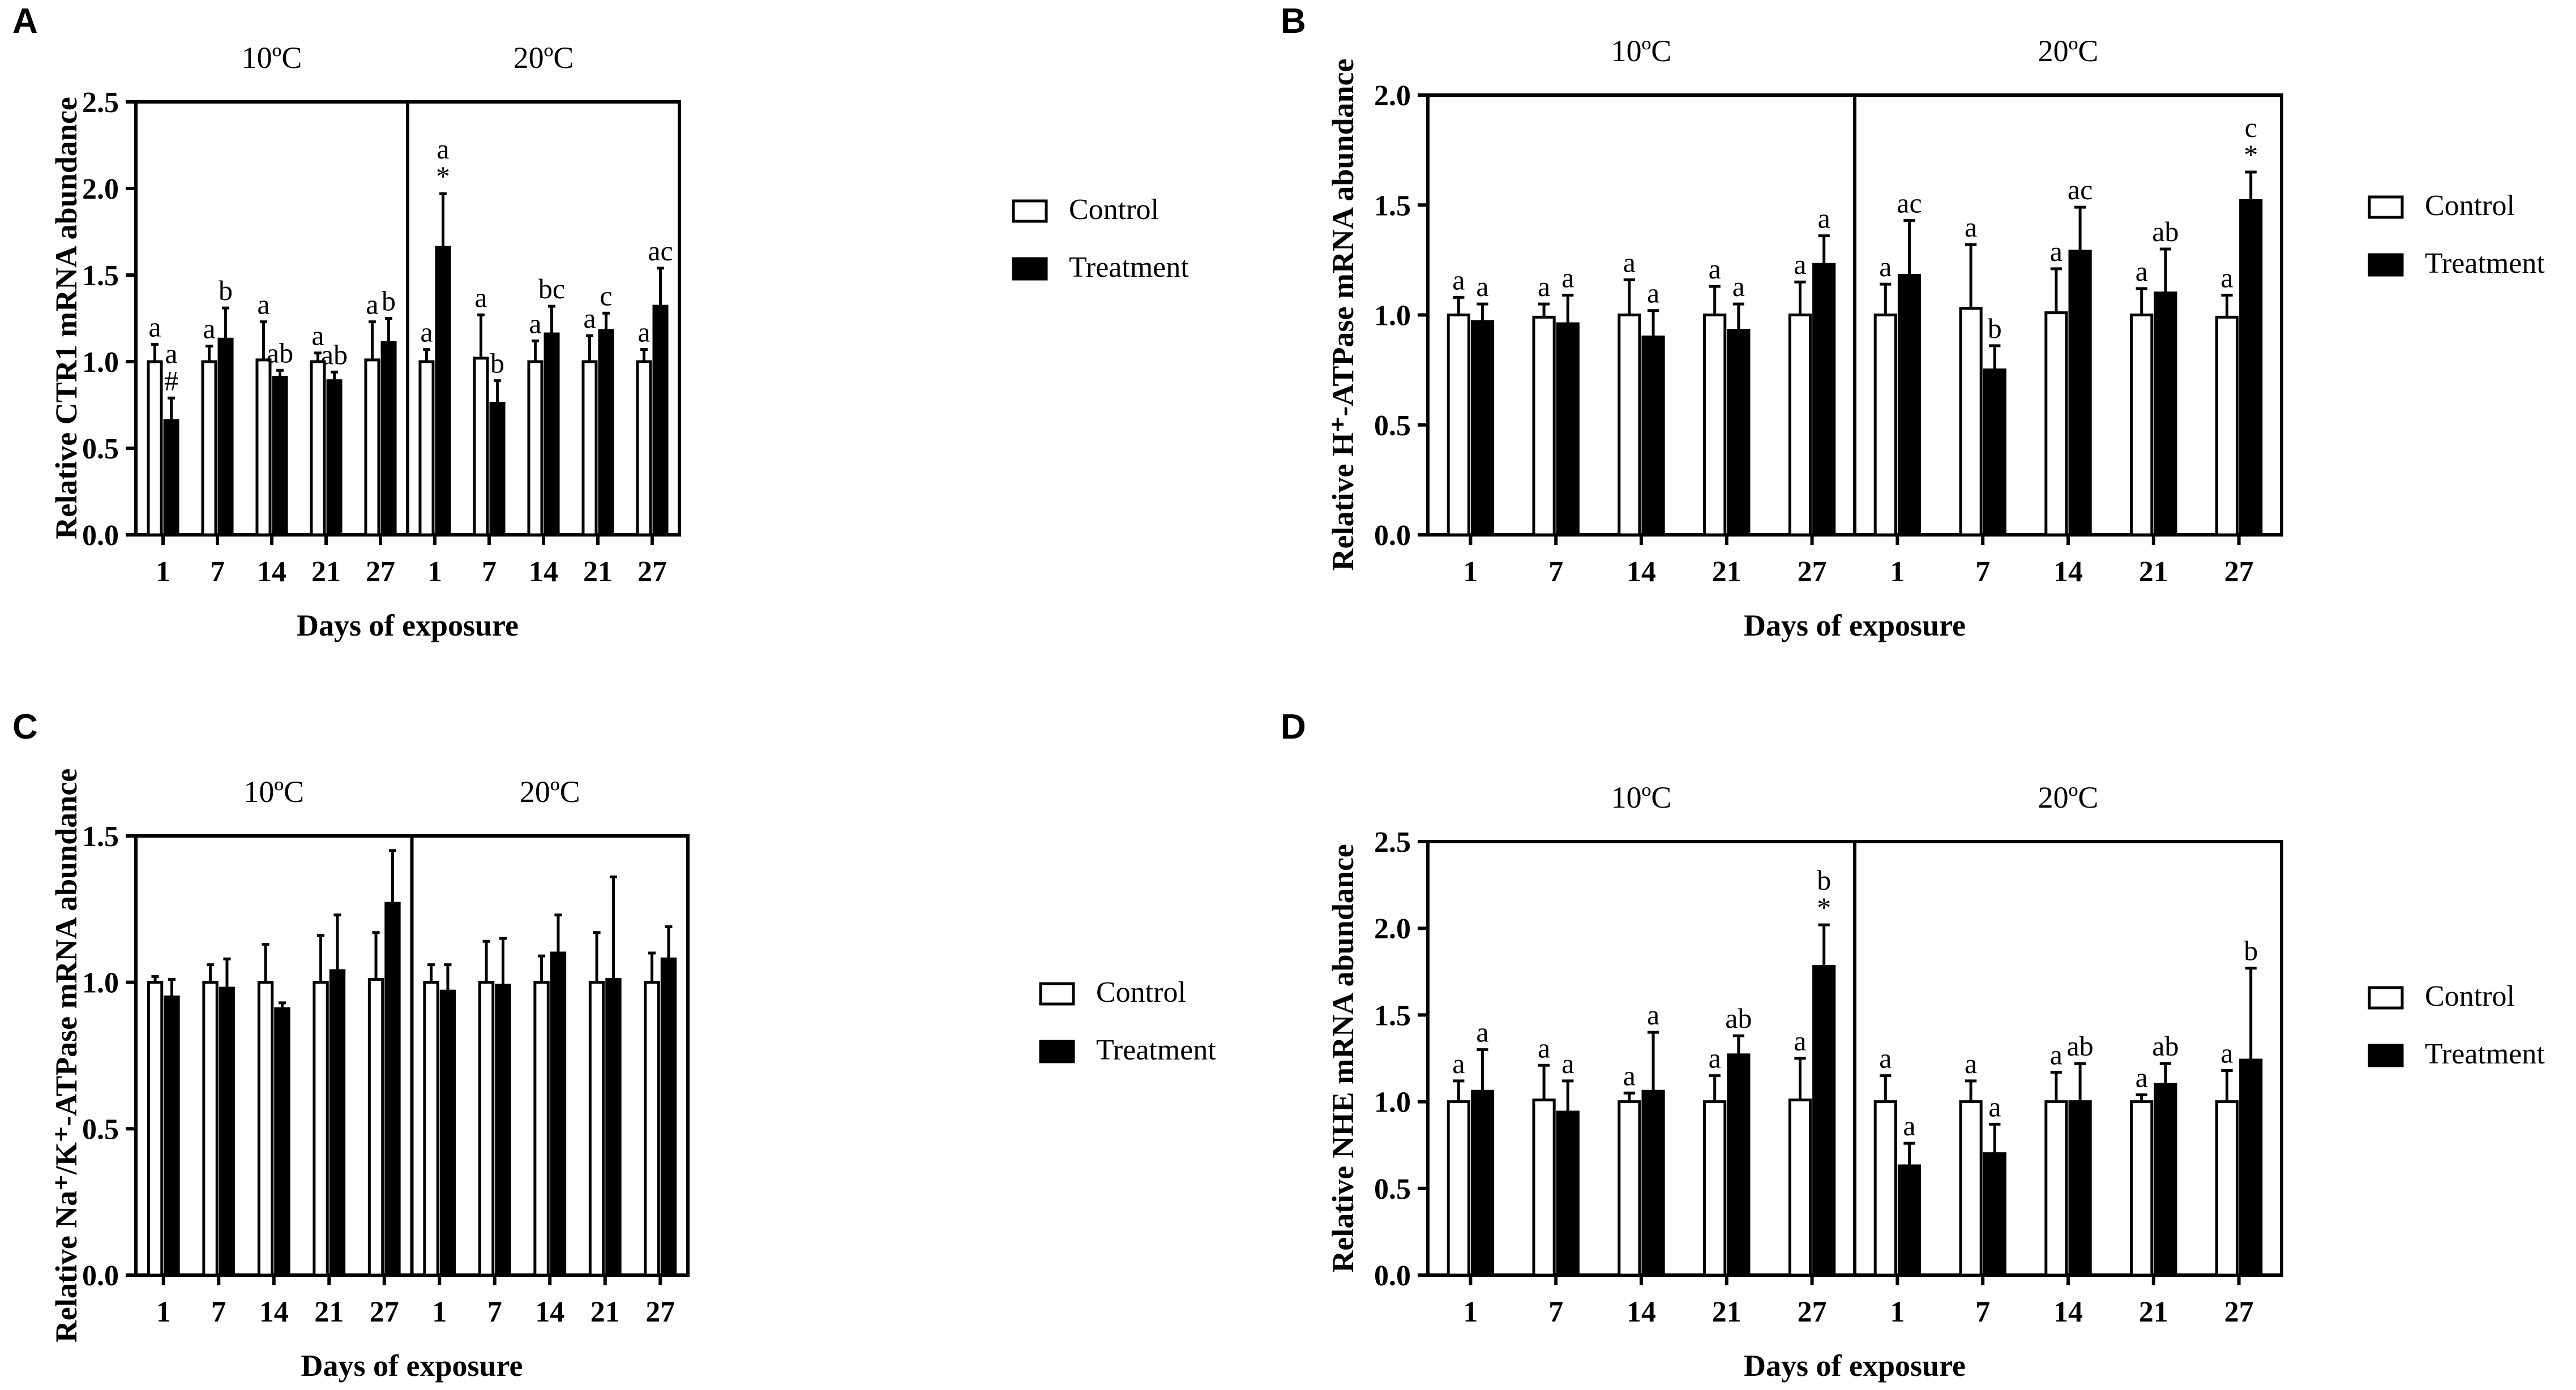 This screenshot has height=1390, width=2576. What do you see at coordinates (1343, 315) in the screenshot?
I see `y-axis-label: Relative H⁺-ATPase mRNA abundance` at bounding box center [1343, 315].